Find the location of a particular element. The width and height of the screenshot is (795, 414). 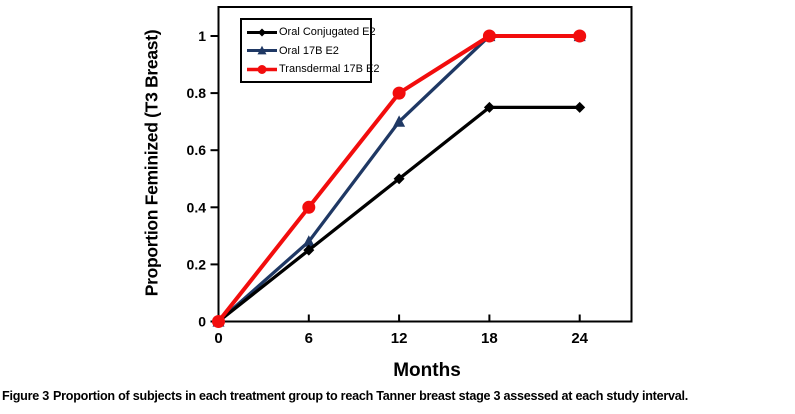

y-tick-label: 0.6 is located at coordinates (197, 150).